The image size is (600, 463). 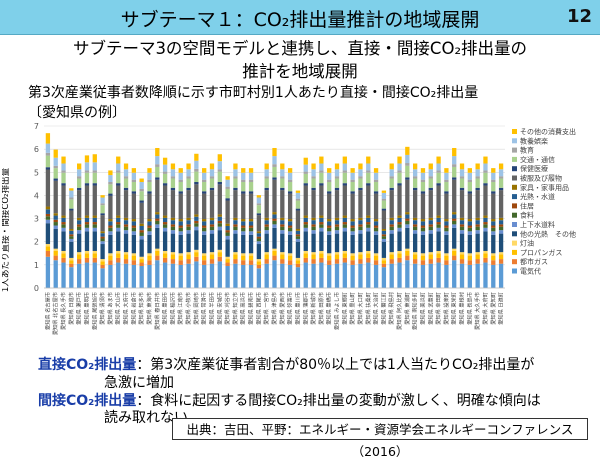 What do you see at coordinates (63, 311) in the screenshot?
I see `x-tick-label: 愛知県 長久手市` at bounding box center [63, 311].